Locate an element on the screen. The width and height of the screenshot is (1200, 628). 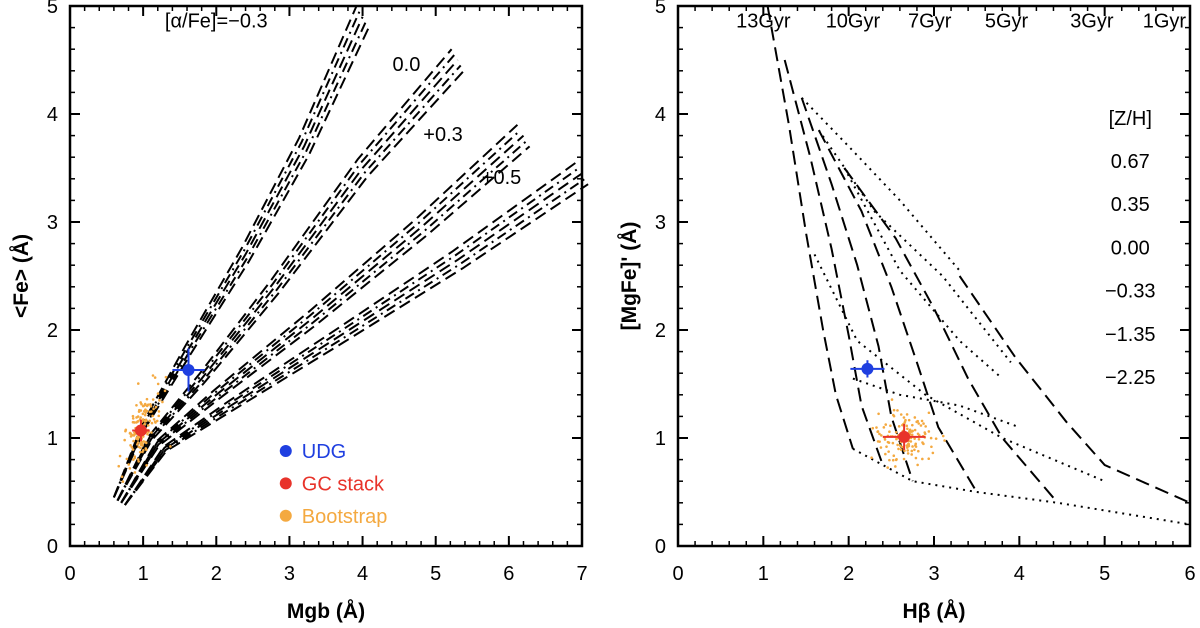
x-tick-label: 0 is located at coordinates (69, 574).